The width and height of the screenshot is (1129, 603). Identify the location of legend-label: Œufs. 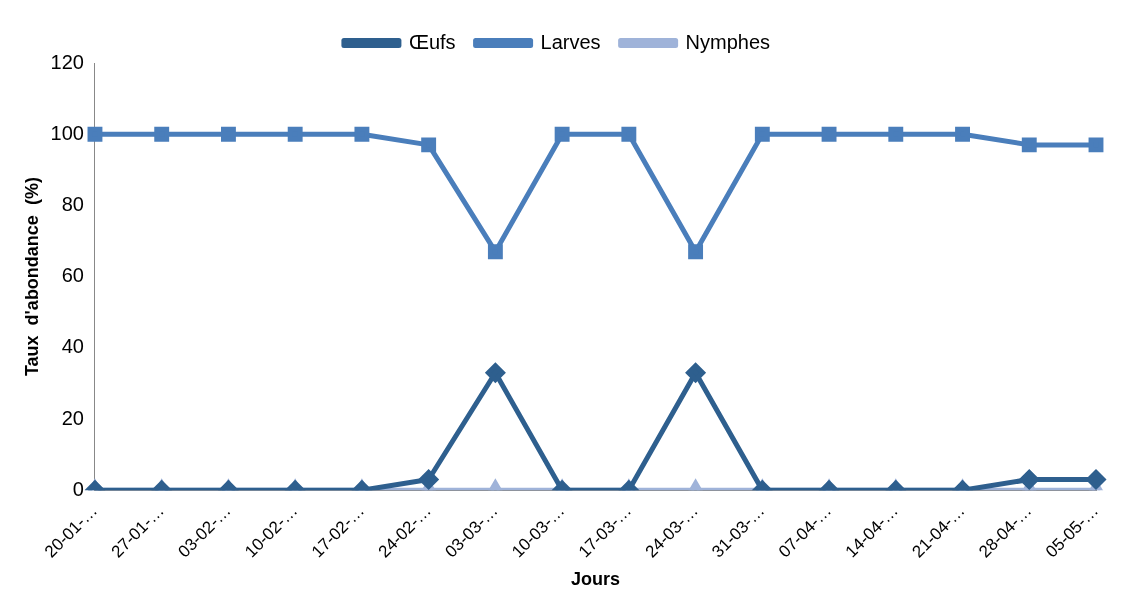
(432, 41).